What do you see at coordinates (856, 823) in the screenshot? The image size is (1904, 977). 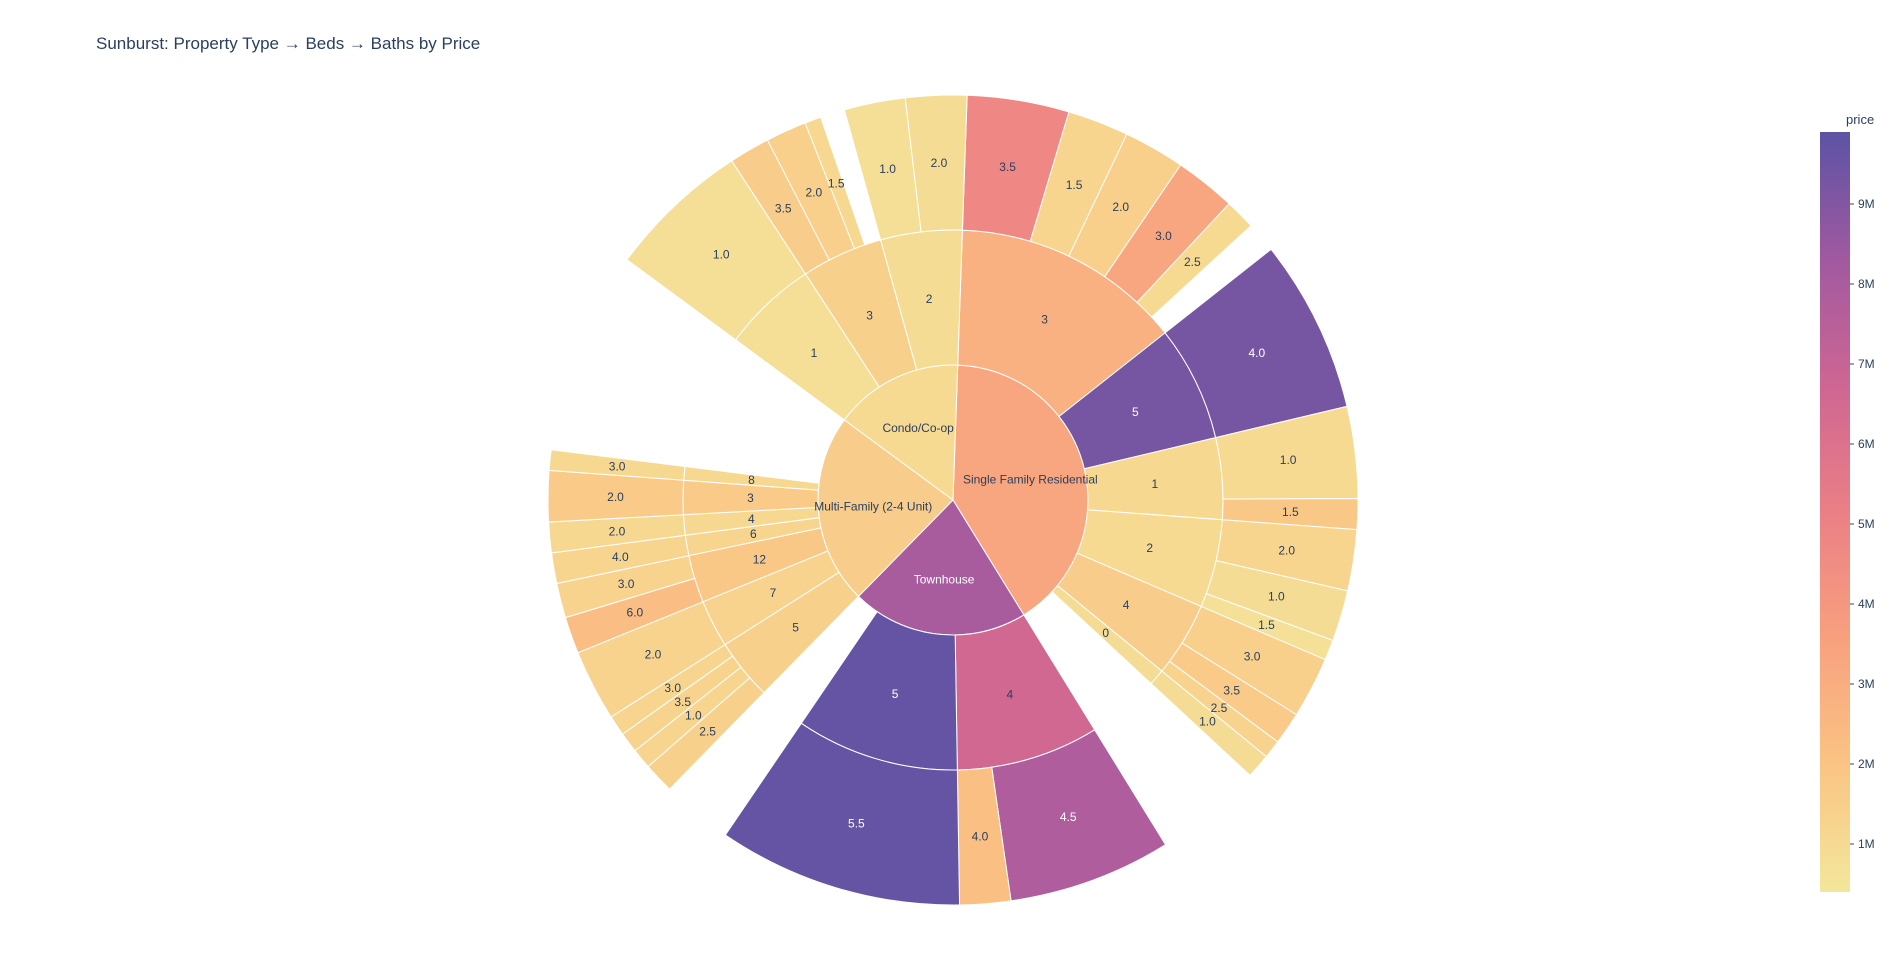 I see `sunburst-label-1-1-0: 5.5` at bounding box center [856, 823].